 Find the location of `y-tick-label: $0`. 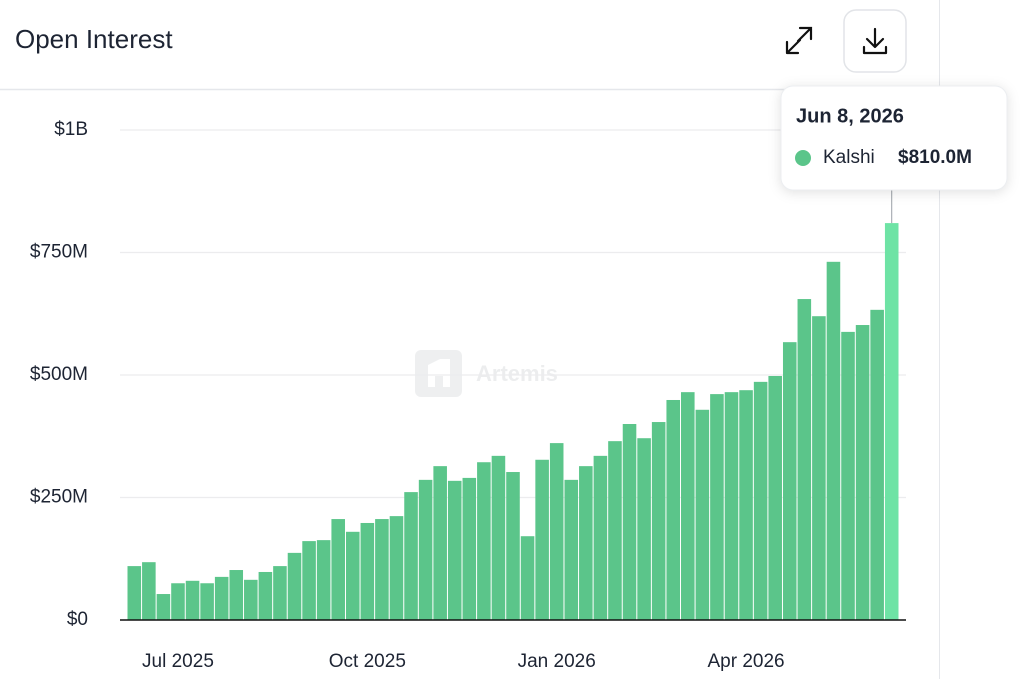

y-tick-label: $0 is located at coordinates (77, 619).